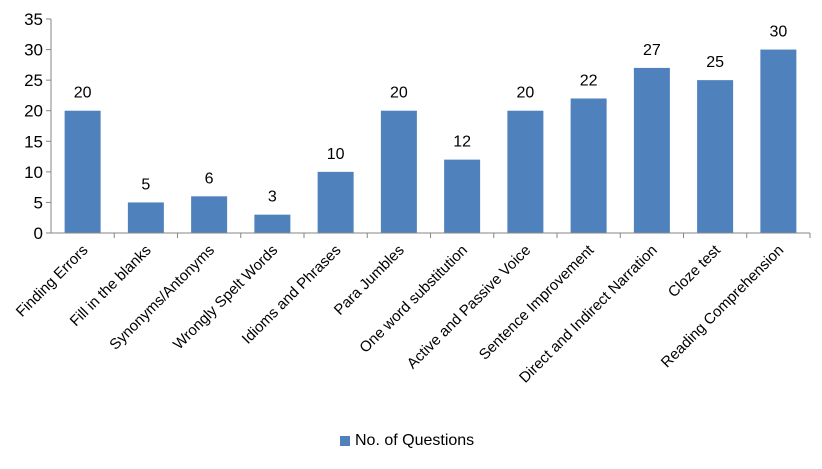 Image resolution: width=822 pixels, height=469 pixels. What do you see at coordinates (209, 178) in the screenshot?
I see `data-label: 6` at bounding box center [209, 178].